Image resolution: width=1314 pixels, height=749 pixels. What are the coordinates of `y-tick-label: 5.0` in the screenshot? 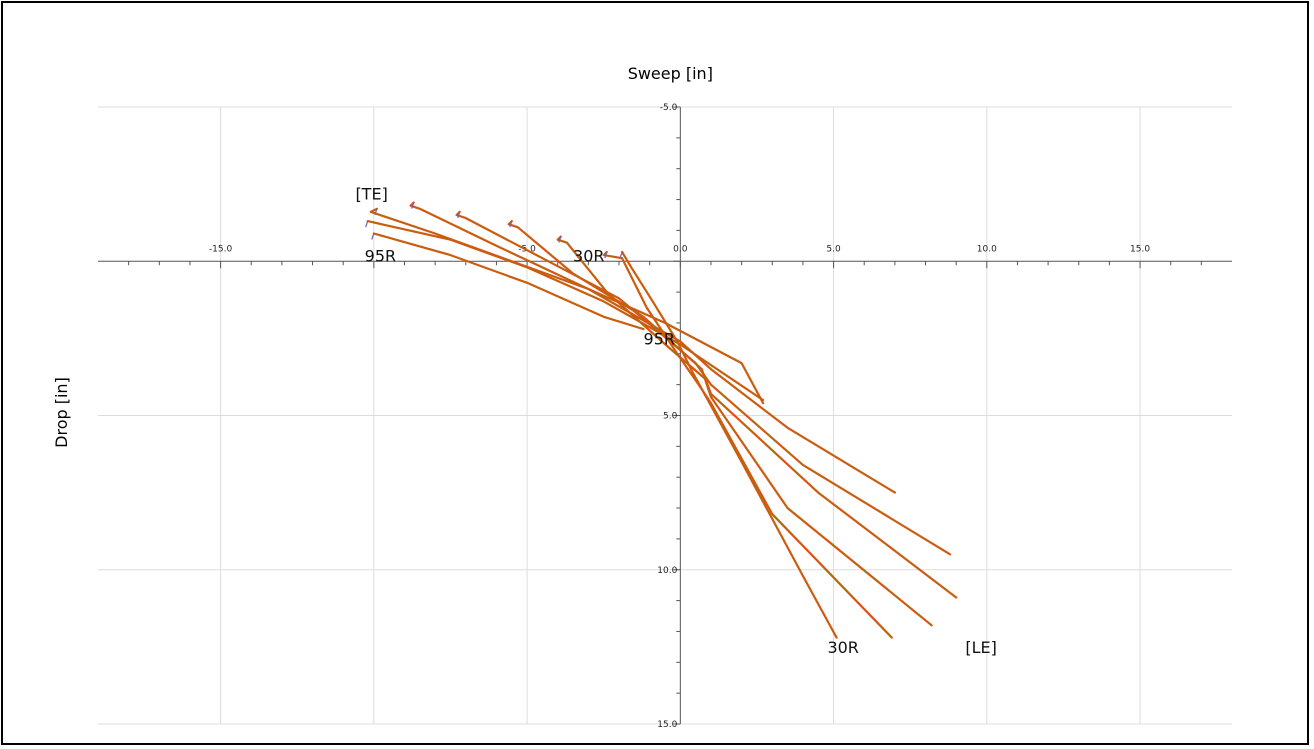 It's located at (670, 417).